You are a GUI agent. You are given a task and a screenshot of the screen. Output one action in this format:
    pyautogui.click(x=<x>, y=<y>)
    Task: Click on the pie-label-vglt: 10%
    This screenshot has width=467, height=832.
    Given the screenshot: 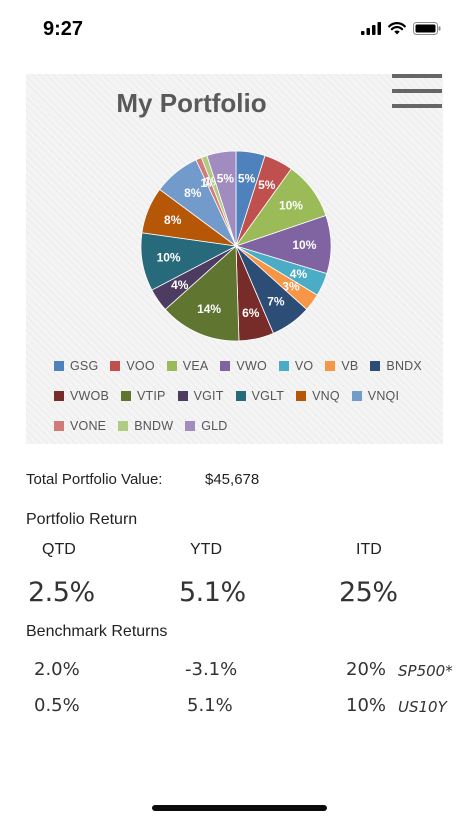 What is the action you would take?
    pyautogui.click(x=169, y=258)
    